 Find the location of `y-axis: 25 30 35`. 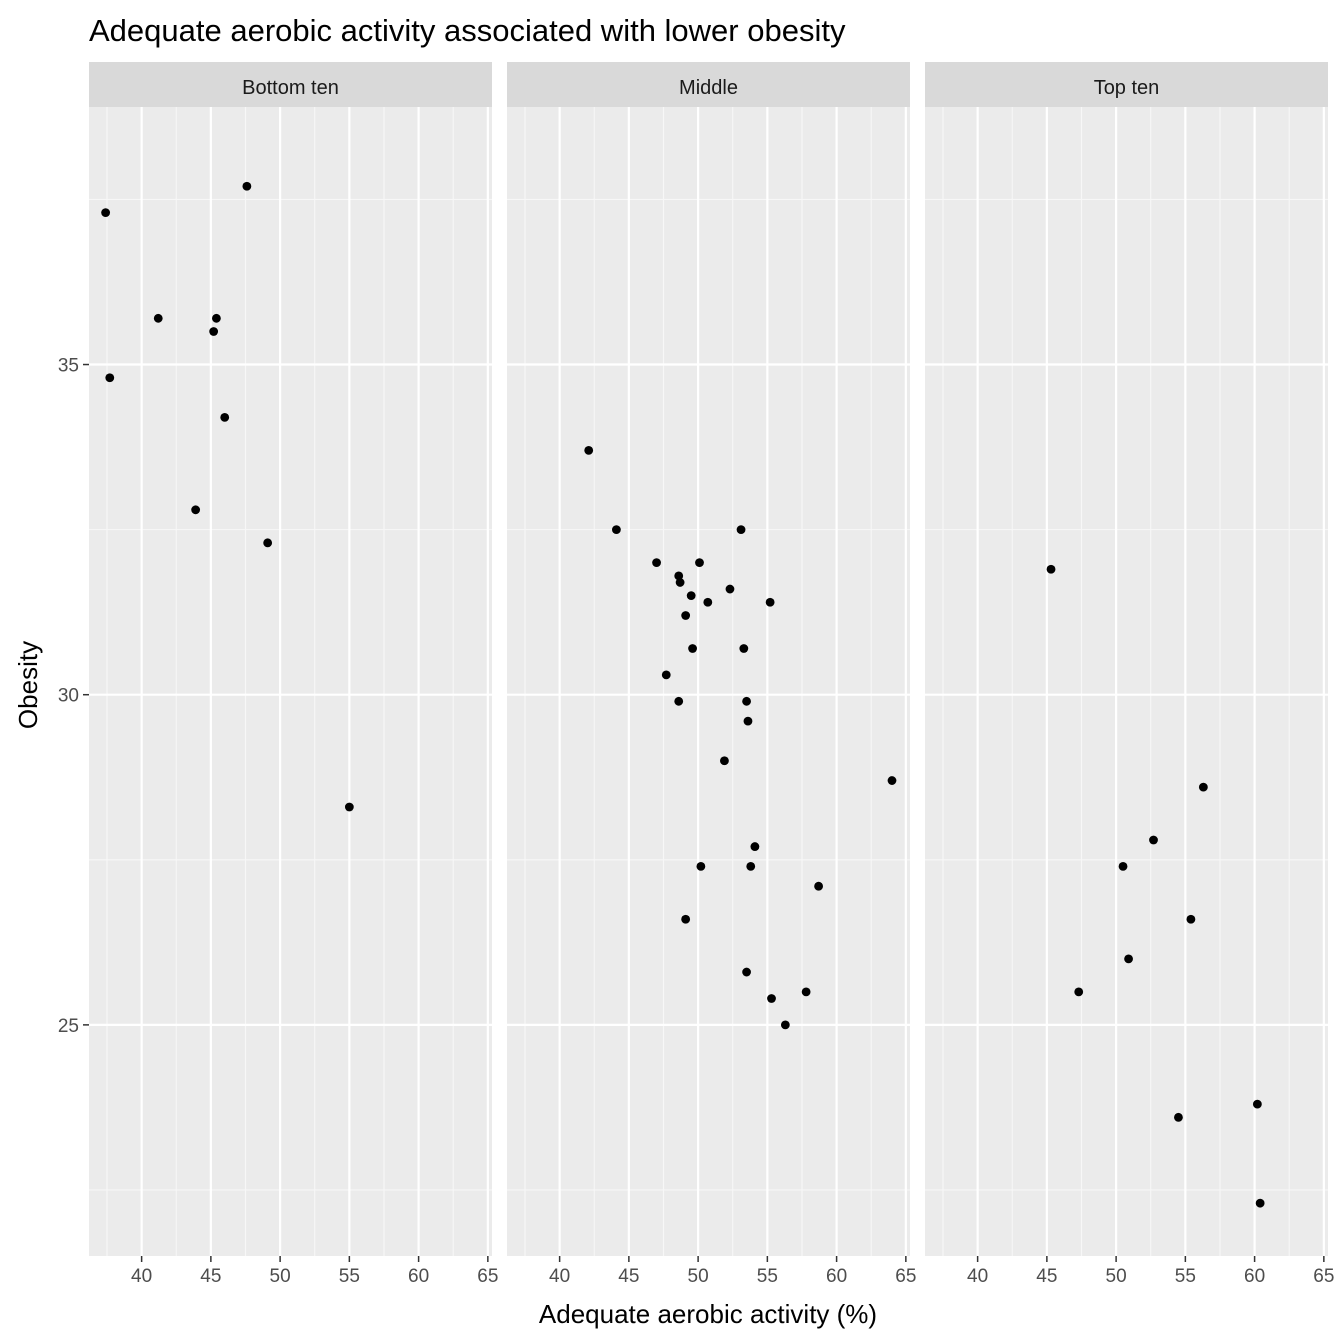

y-axis: 25 30 35 is located at coordinates (73, 696).